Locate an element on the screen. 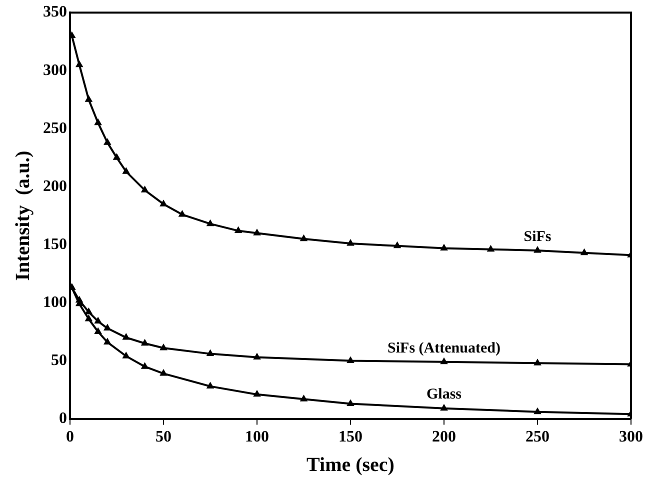 The width and height of the screenshot is (646, 486). y-tick-label: 50 is located at coordinates (59, 360).